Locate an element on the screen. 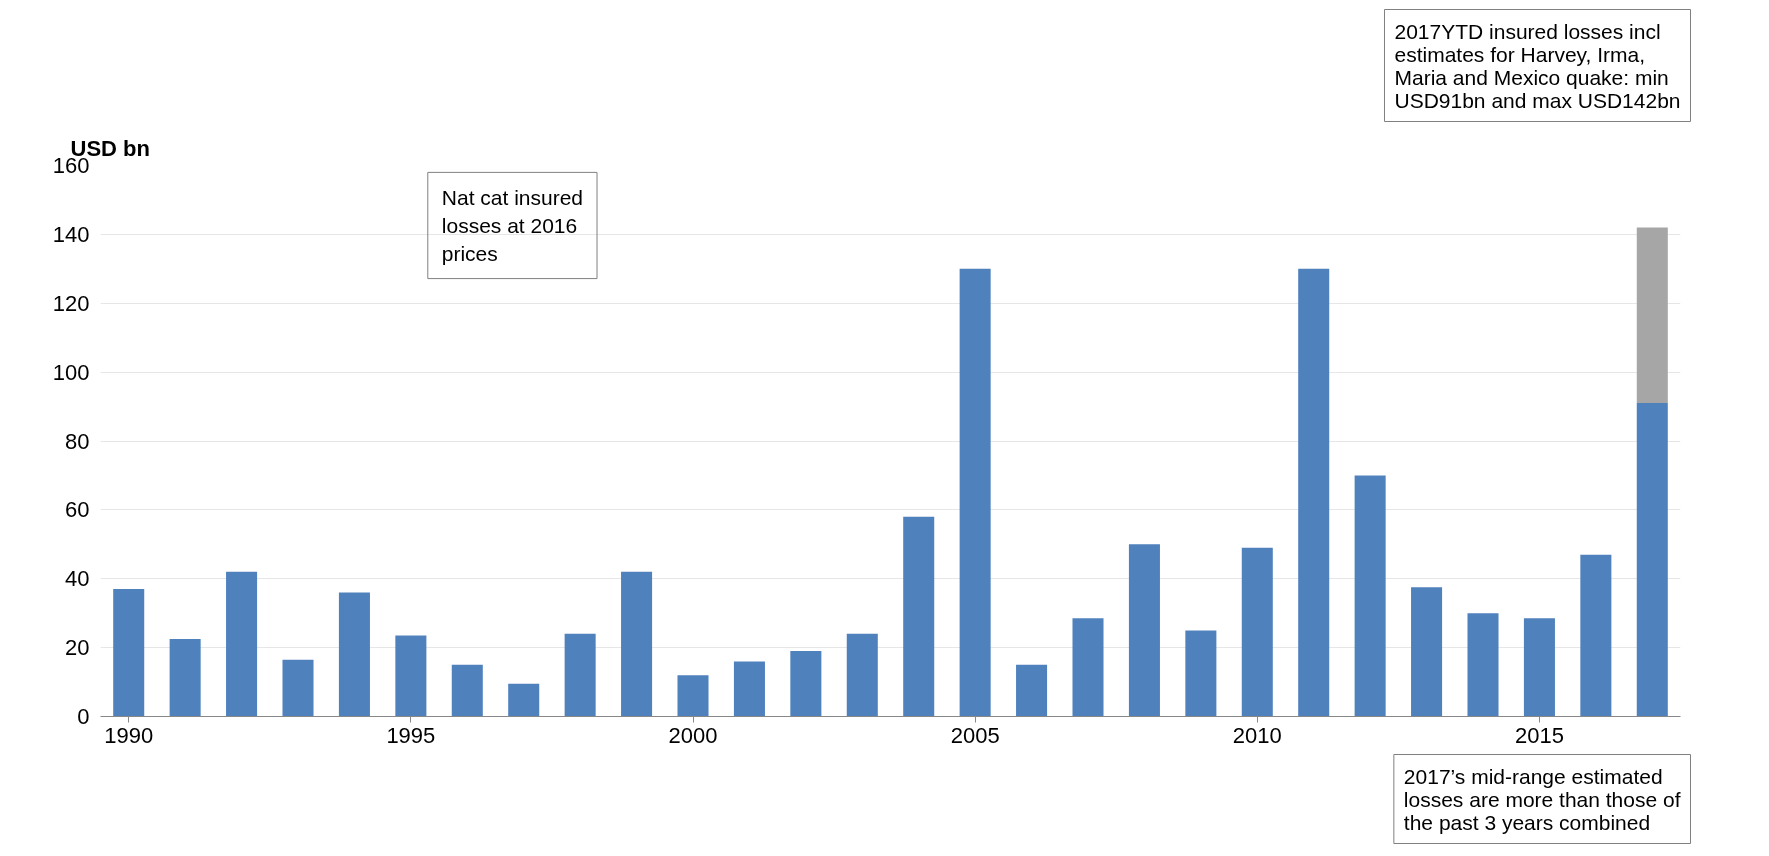 The width and height of the screenshot is (1769, 856). y-tick-label: 60 is located at coordinates (77, 510).